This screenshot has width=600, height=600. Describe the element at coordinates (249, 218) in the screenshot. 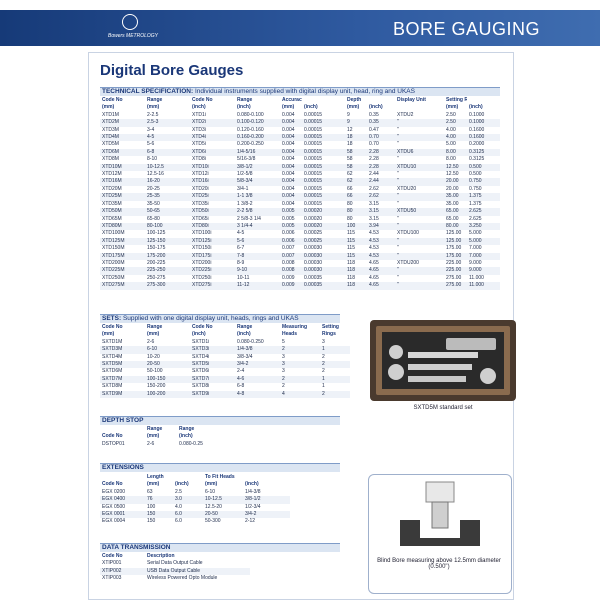

I see `table-cell: 2 5/8-3 1/4` at that location.